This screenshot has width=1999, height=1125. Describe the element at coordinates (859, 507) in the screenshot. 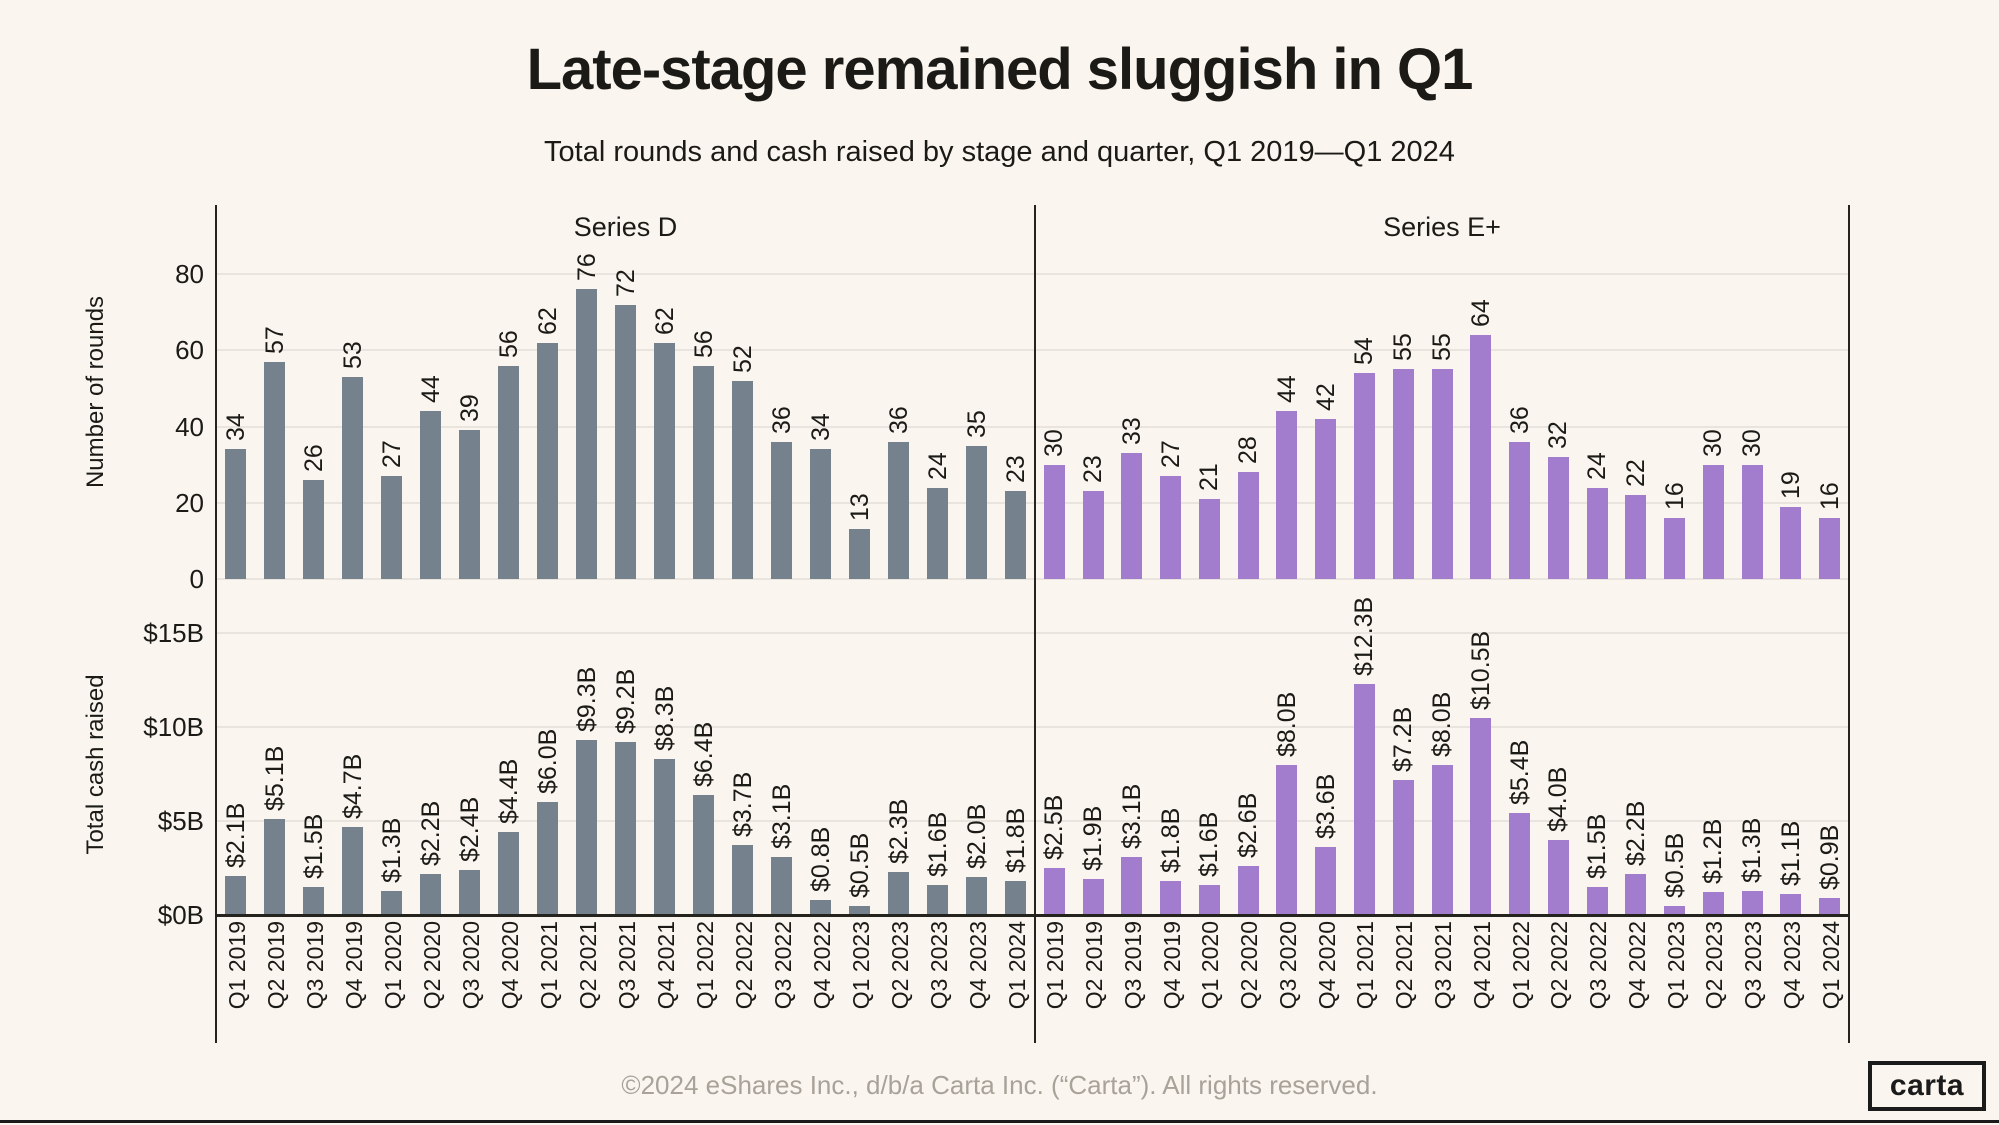

I see `bar-value-label: 13` at that location.